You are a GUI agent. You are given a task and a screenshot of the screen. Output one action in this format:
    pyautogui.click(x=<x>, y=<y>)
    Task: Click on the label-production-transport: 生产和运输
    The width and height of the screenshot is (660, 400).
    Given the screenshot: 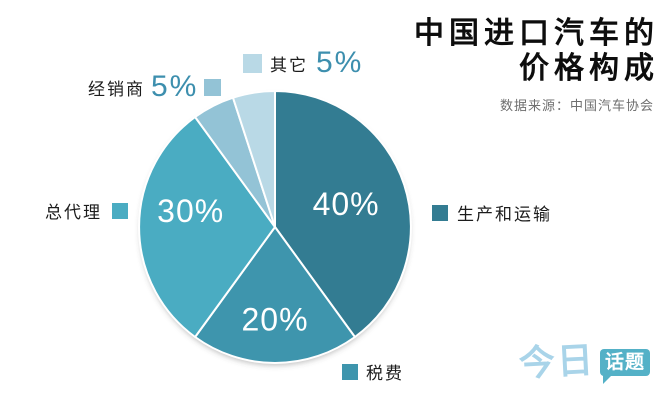 What is the action you would take?
    pyautogui.click(x=492, y=212)
    